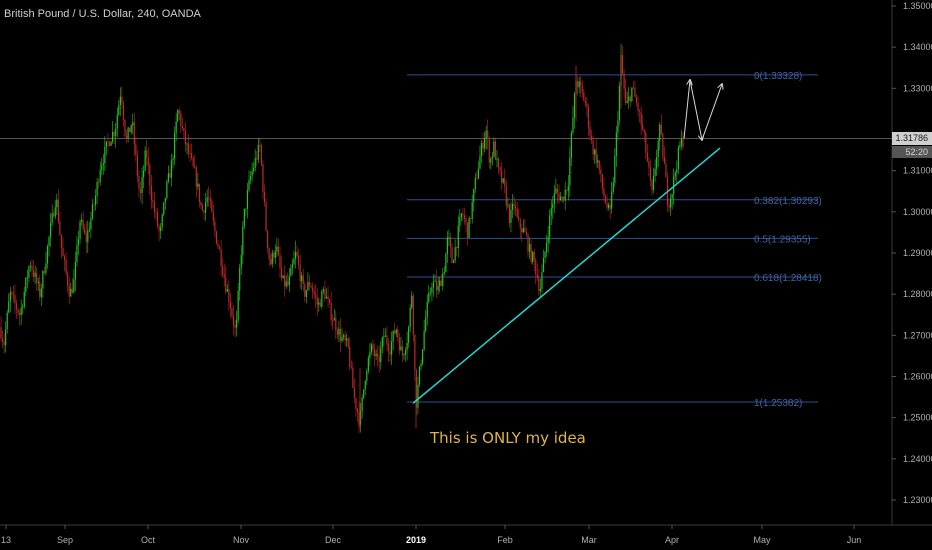 The image size is (932, 550). I want to click on idea-annotation: This is ONLY my idea, so click(508, 438).